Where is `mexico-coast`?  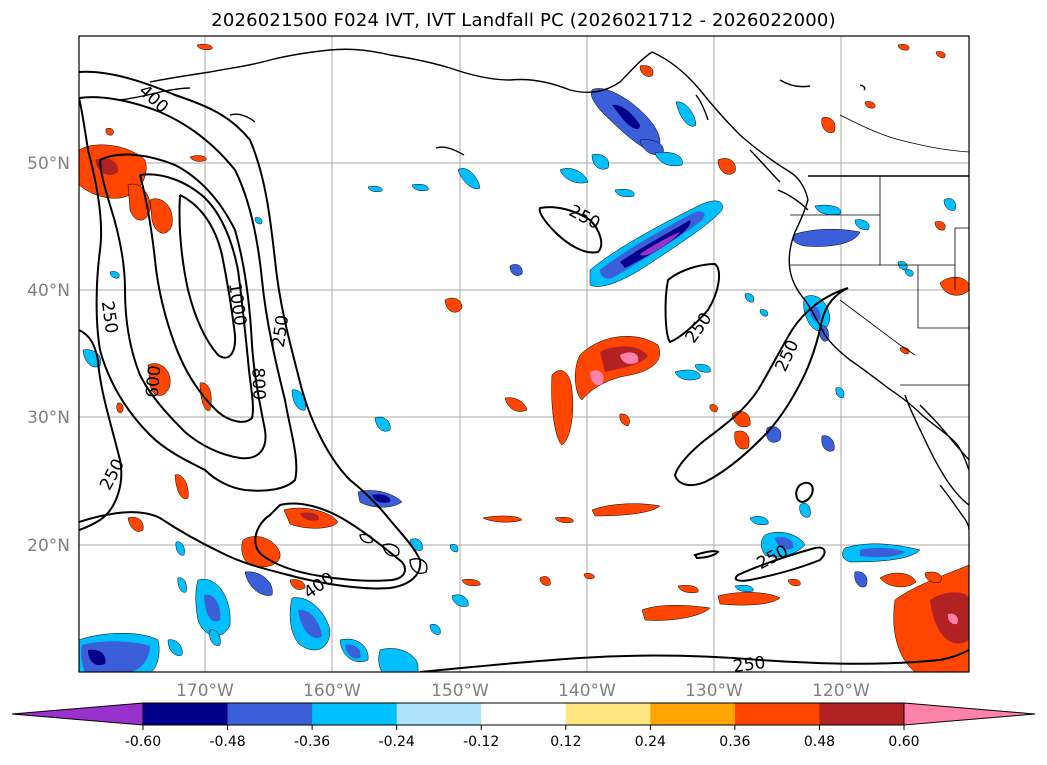
mexico-coast is located at coordinates (954, 507).